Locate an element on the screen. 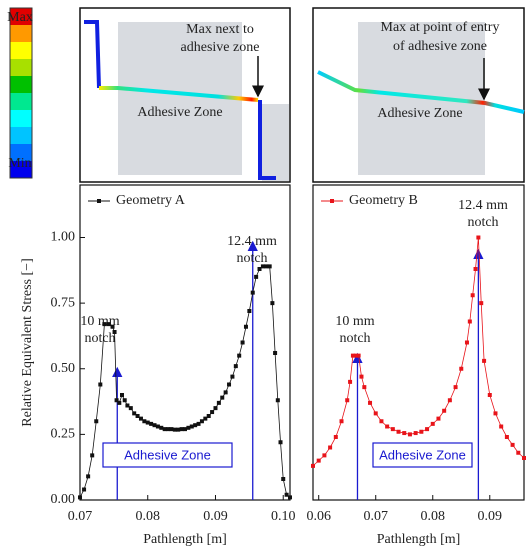 The height and width of the screenshot is (550, 532). inset-note: Max next to is located at coordinates (220, 29).